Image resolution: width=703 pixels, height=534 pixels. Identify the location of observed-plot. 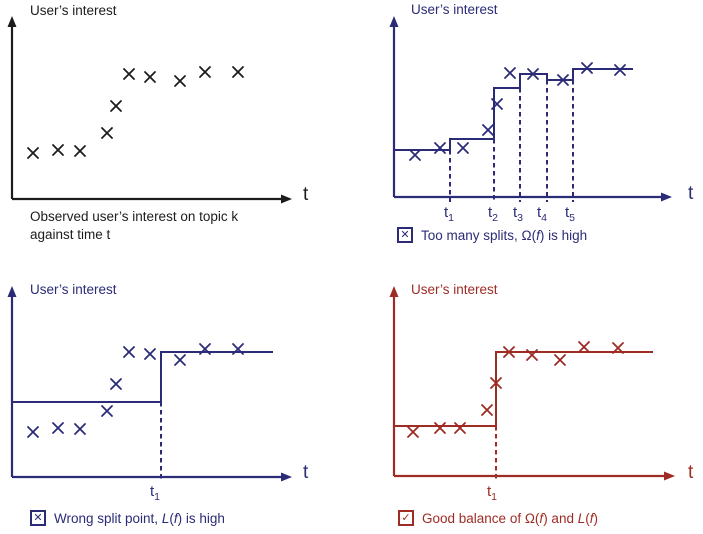
(149, 110).